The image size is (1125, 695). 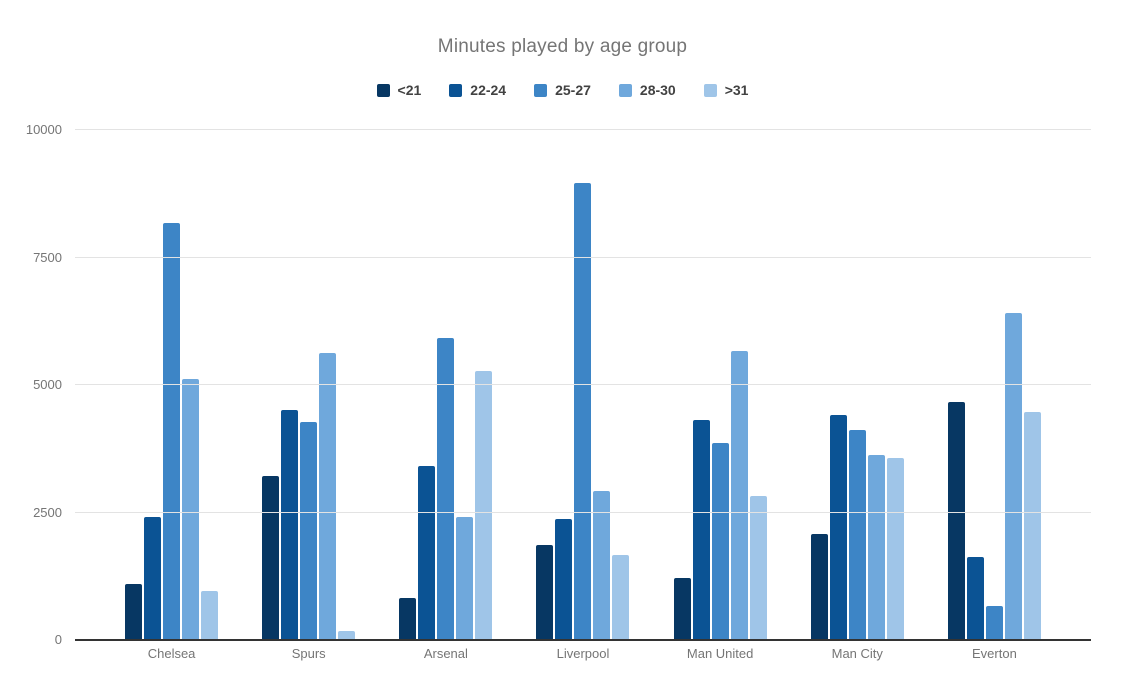 I want to click on legend: <21 22-24 25-27 28-30 >31, so click(x=562, y=90).